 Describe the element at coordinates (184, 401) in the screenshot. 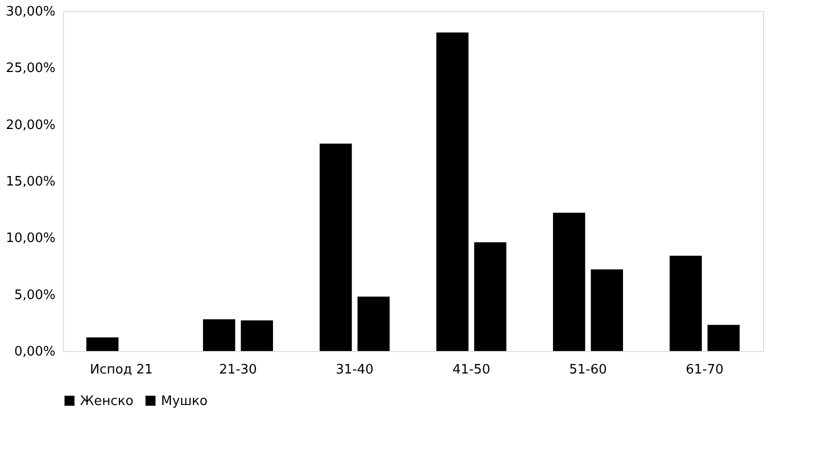

I see `legend-label: Мушко` at that location.